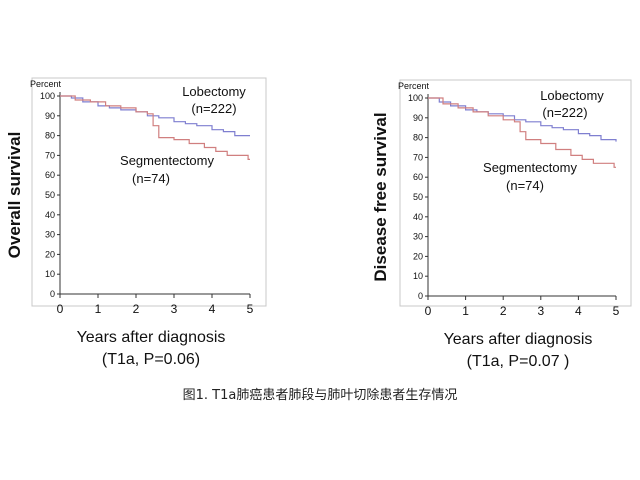 This screenshot has width=640, height=480. I want to click on y-axis-title: Overall survival, so click(14, 195).